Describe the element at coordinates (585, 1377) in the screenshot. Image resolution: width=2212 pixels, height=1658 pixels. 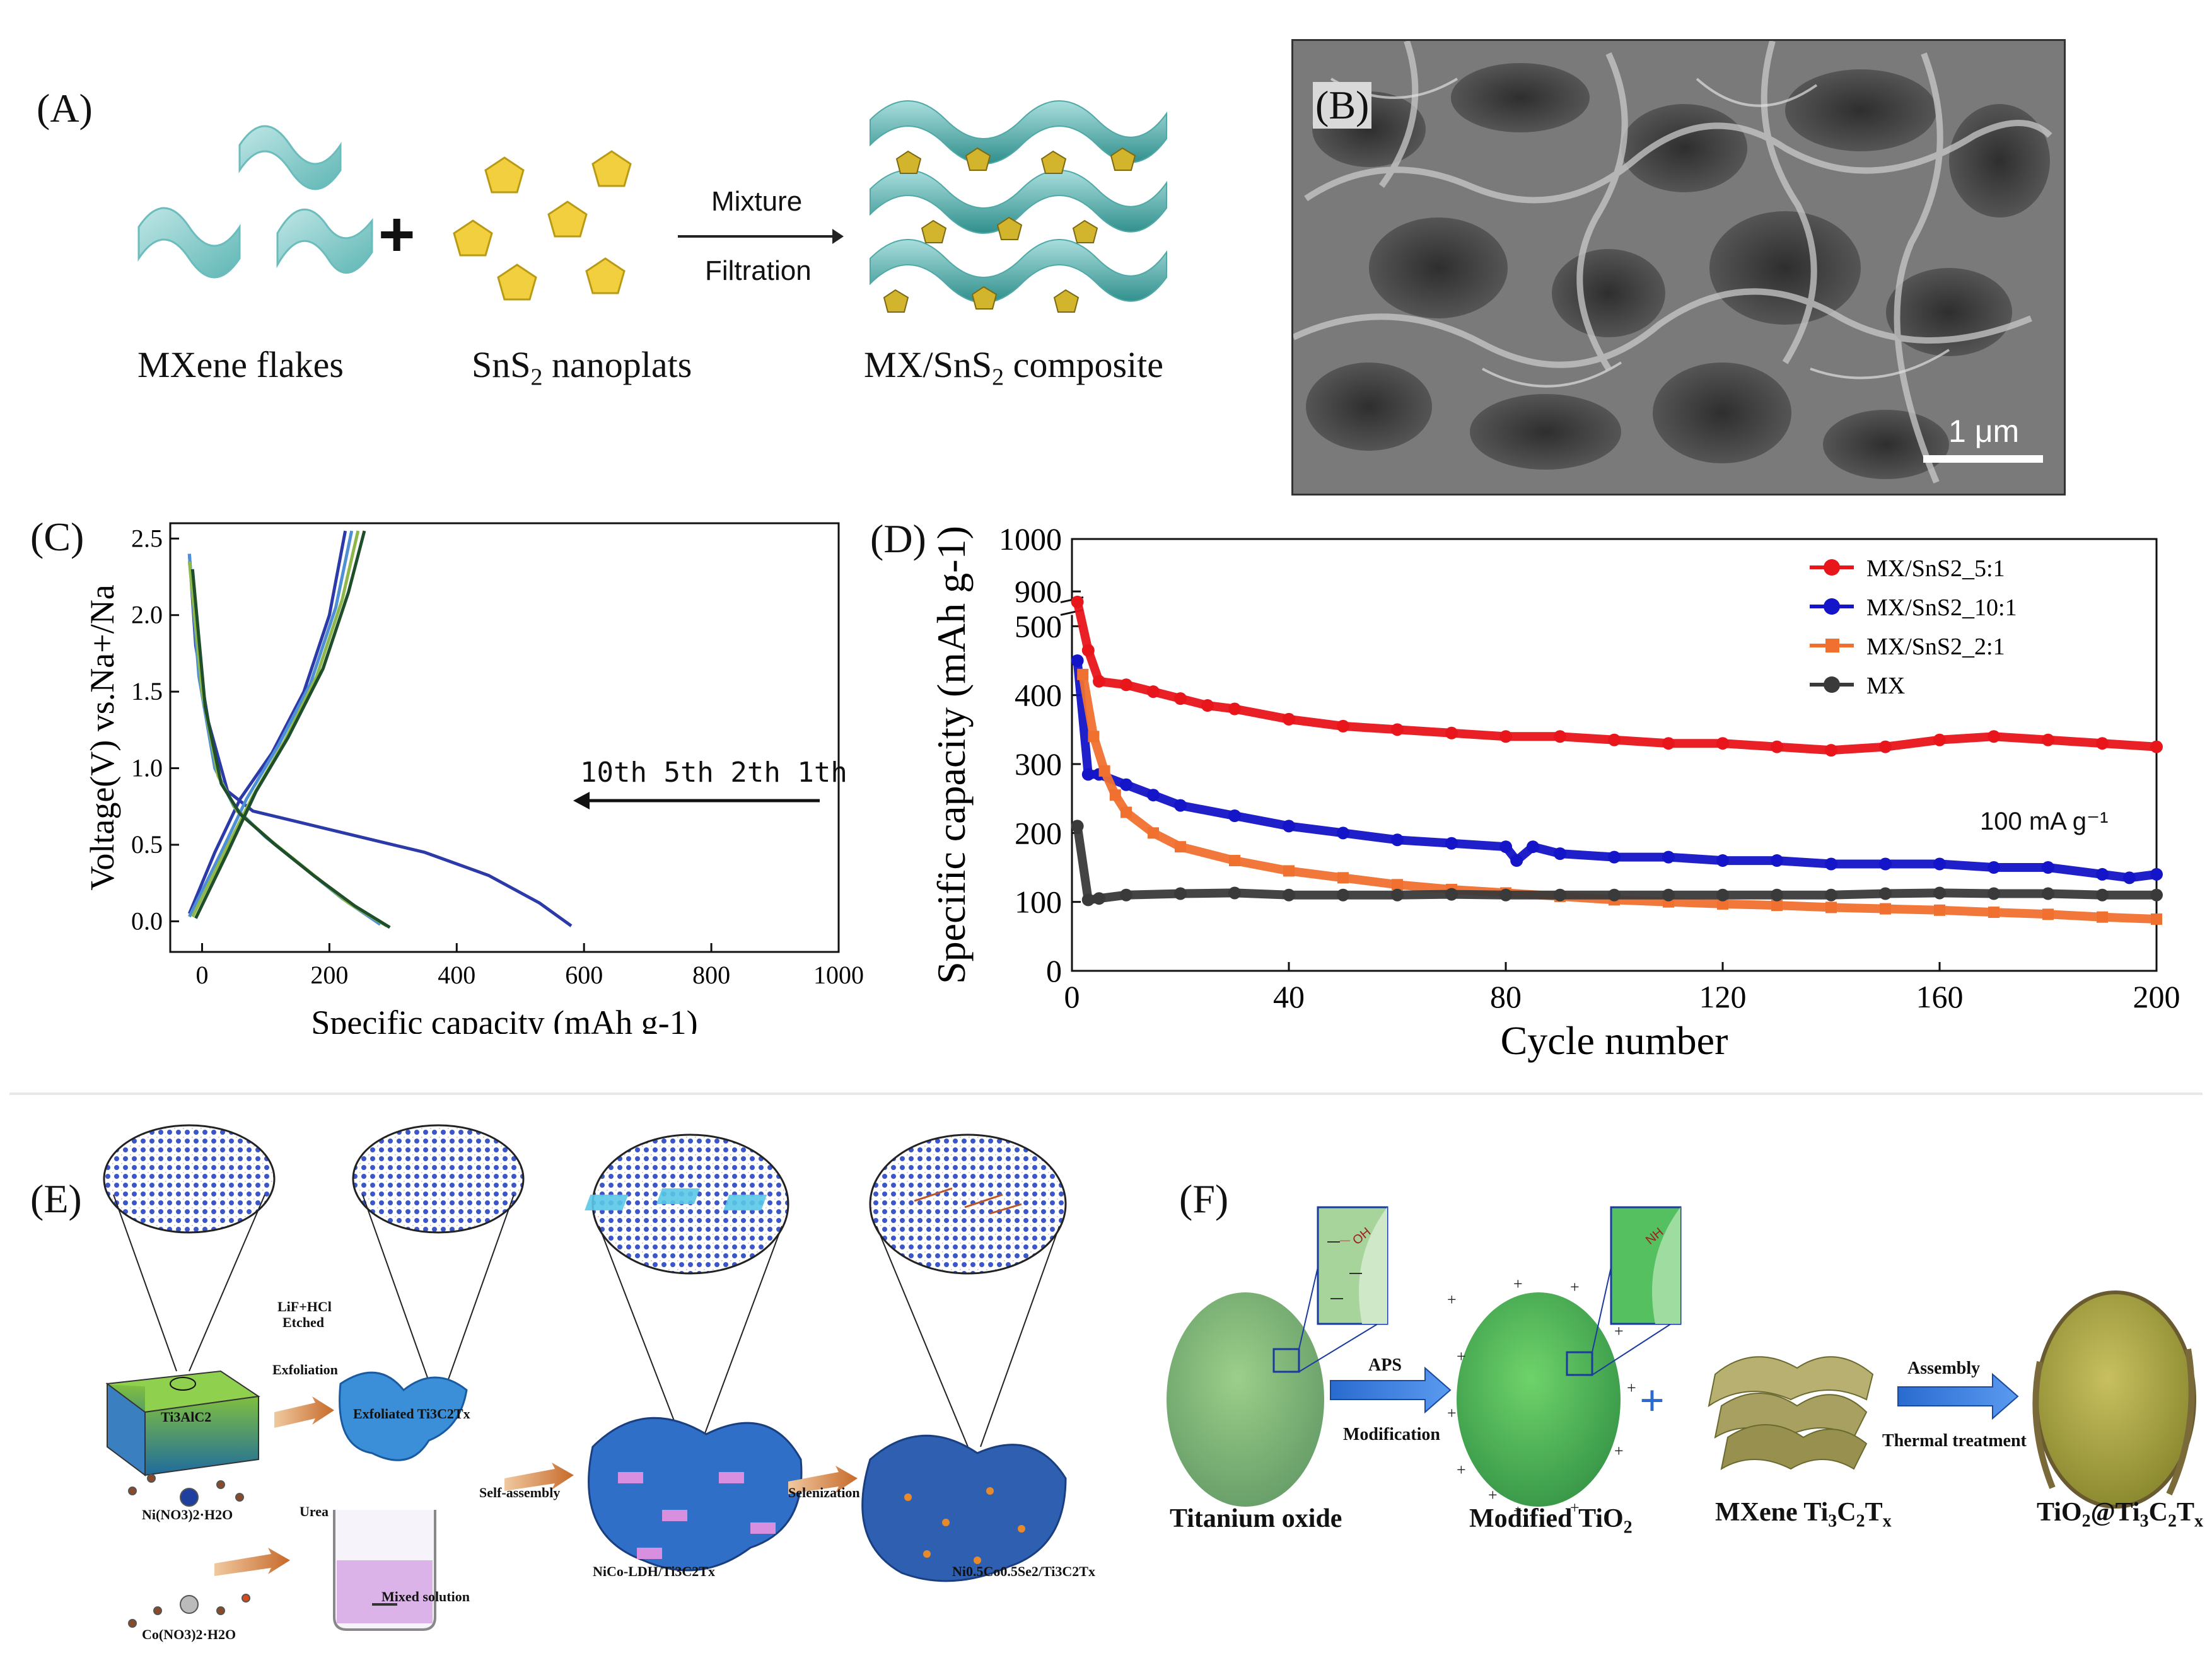
I see `synthesis-scheme-e` at that location.